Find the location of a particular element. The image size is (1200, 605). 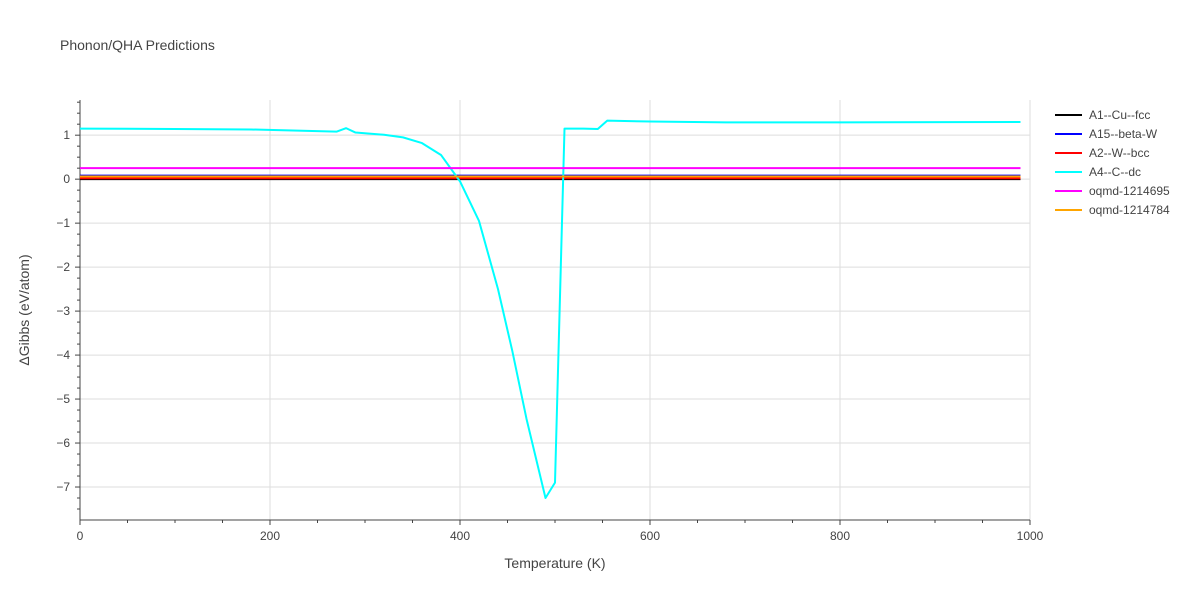

legend-item: A15--beta-W is located at coordinates (1106, 134).